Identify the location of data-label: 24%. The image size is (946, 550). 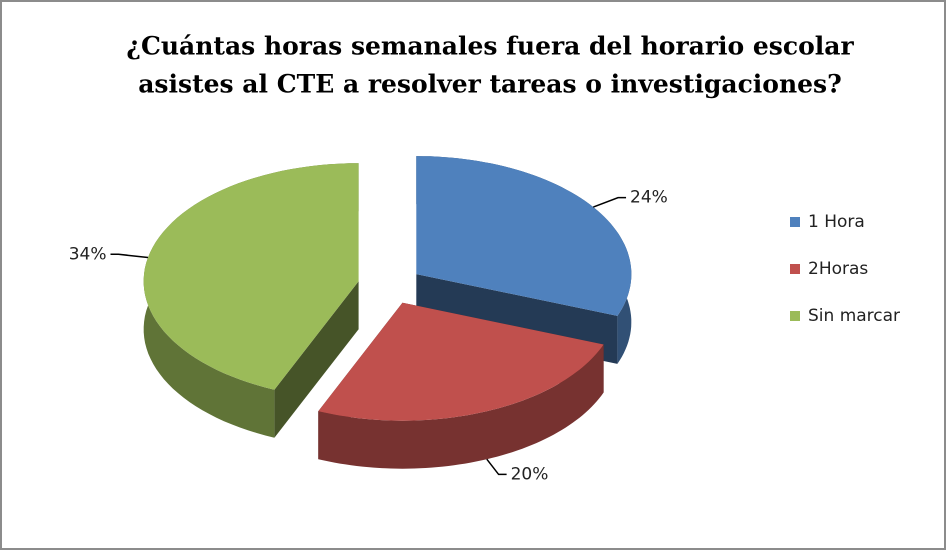
(649, 198).